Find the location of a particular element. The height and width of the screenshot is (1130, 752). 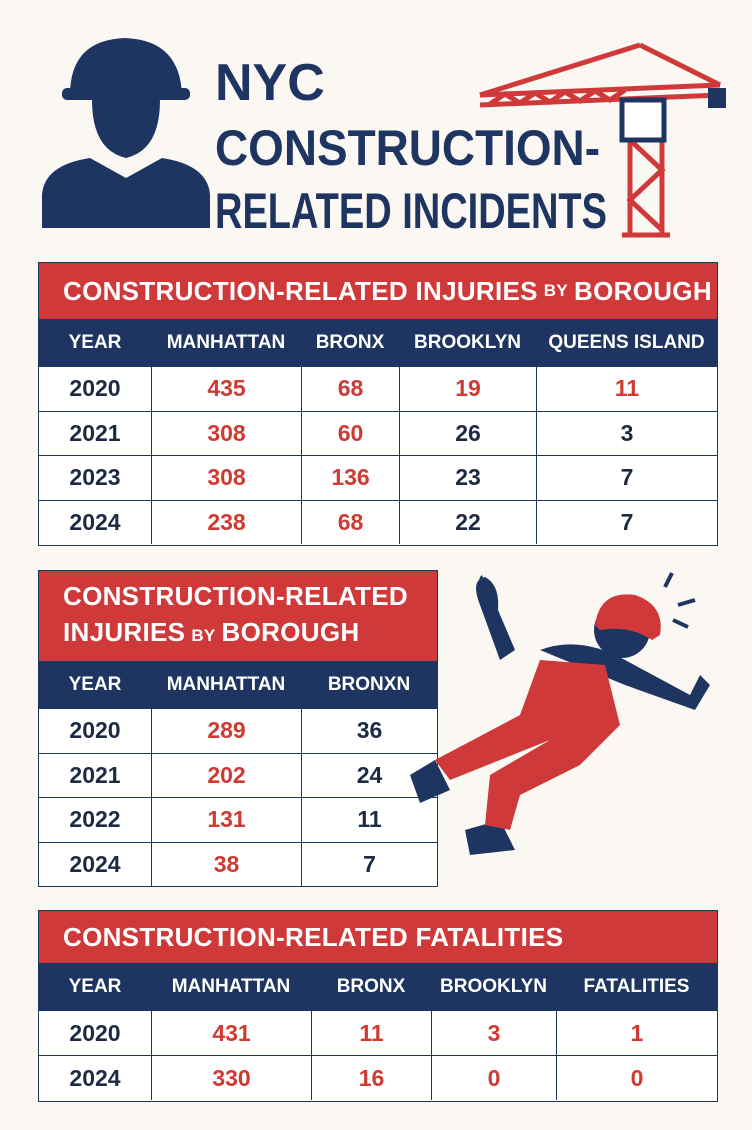

worker-icon is located at coordinates (126, 133).